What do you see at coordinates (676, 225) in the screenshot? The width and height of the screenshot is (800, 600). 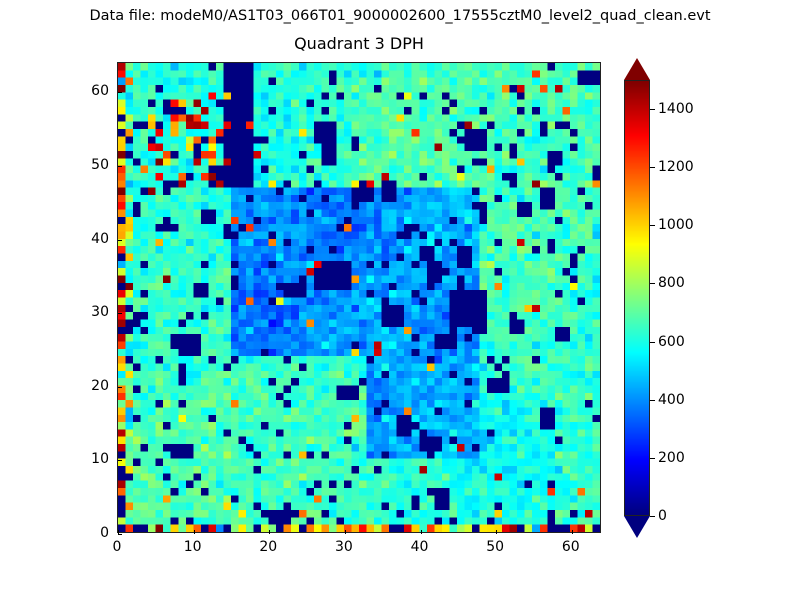 I see `colorbar-tick-label: 1000` at bounding box center [676, 225].